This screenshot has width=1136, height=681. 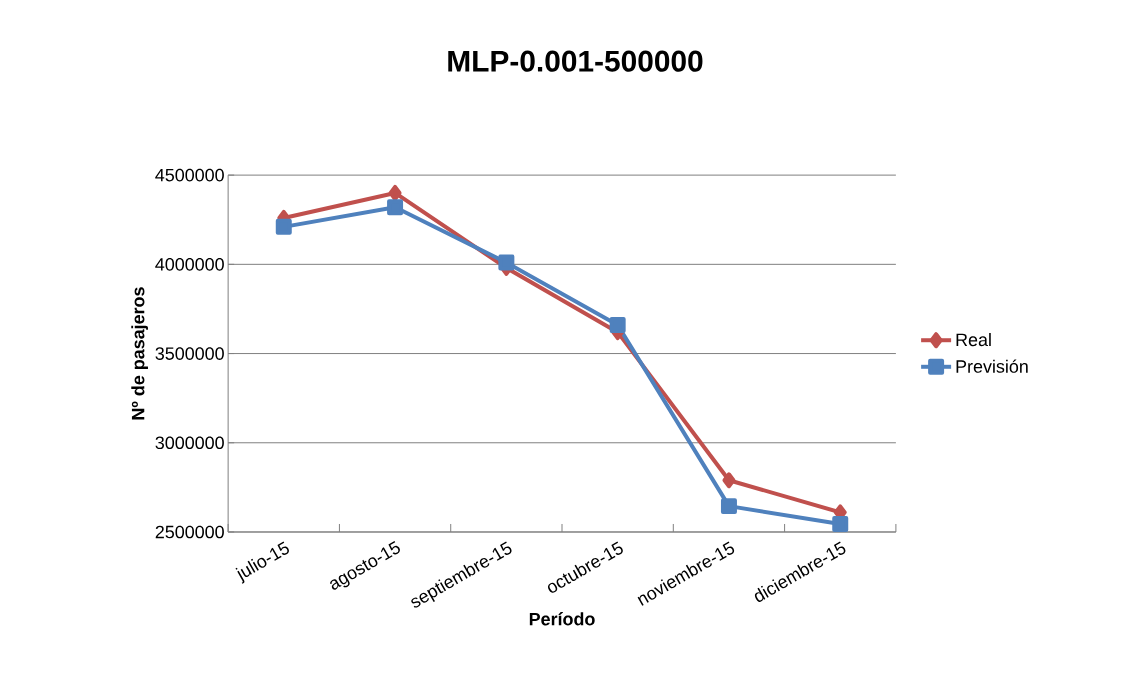 What do you see at coordinates (139, 353) in the screenshot?
I see `y-axis-title: Nº de pasajeros` at bounding box center [139, 353].